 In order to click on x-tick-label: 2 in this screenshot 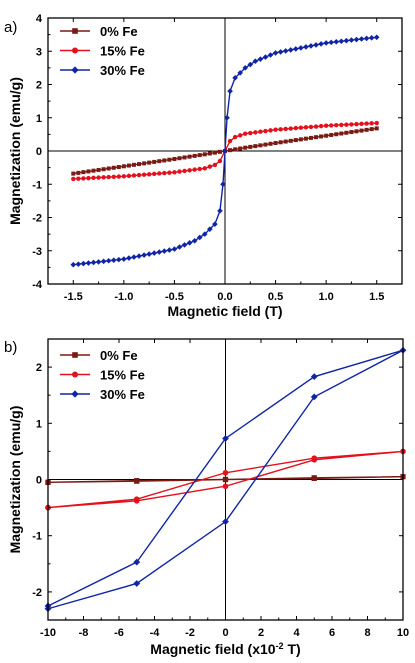, I will do `click(261, 633)`.